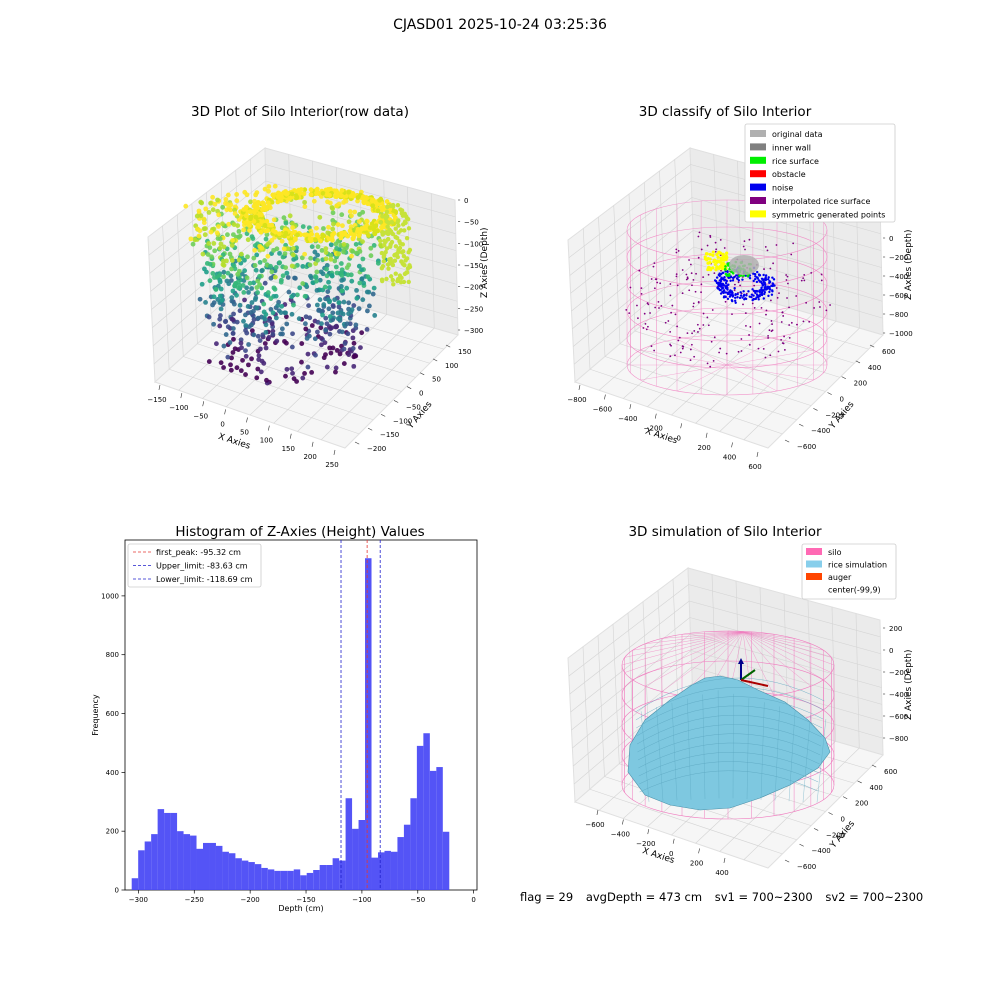  I want to click on p2-original-data-blob, so click(744, 265).